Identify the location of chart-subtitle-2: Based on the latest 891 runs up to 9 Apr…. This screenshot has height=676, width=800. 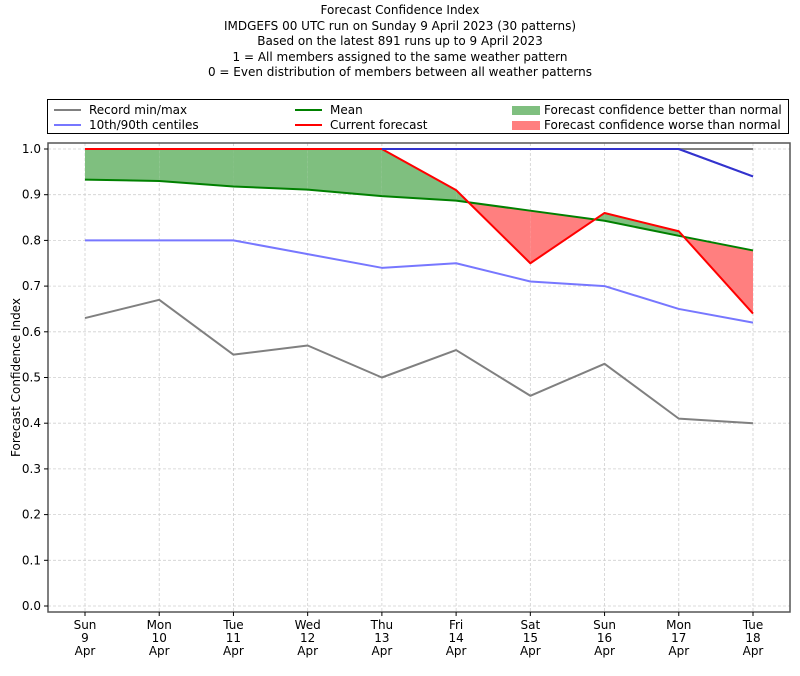
(400, 41).